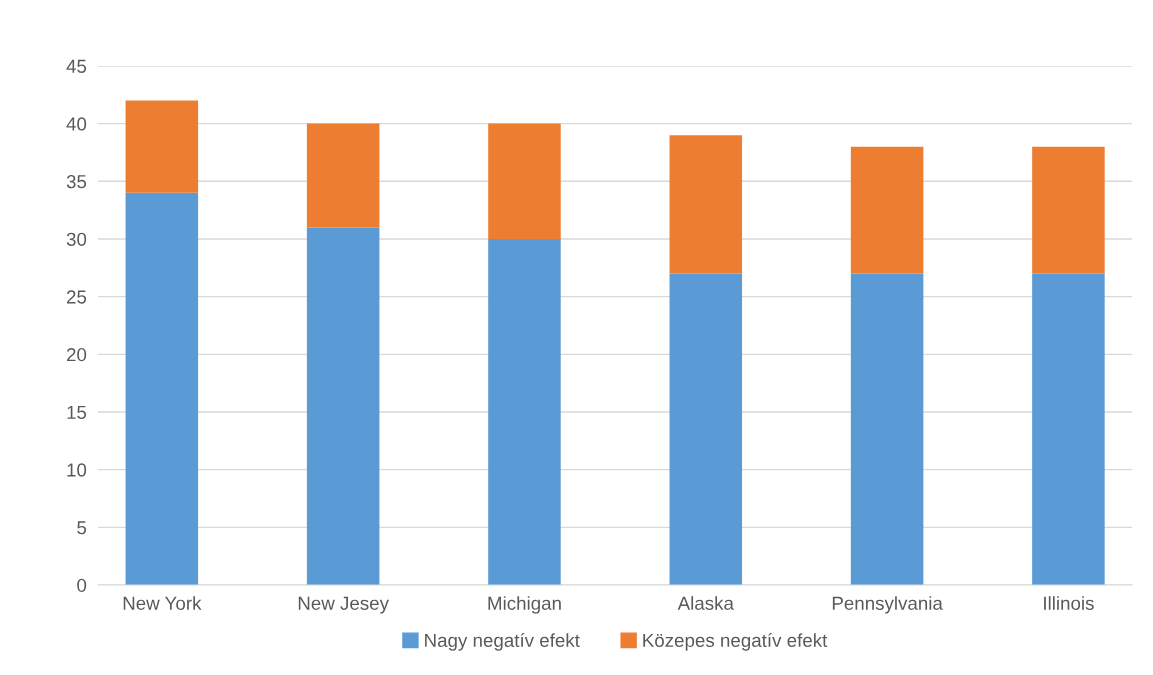 The image size is (1153, 675). Describe the element at coordinates (76, 124) in the screenshot. I see `y-tick-label: 40` at that location.